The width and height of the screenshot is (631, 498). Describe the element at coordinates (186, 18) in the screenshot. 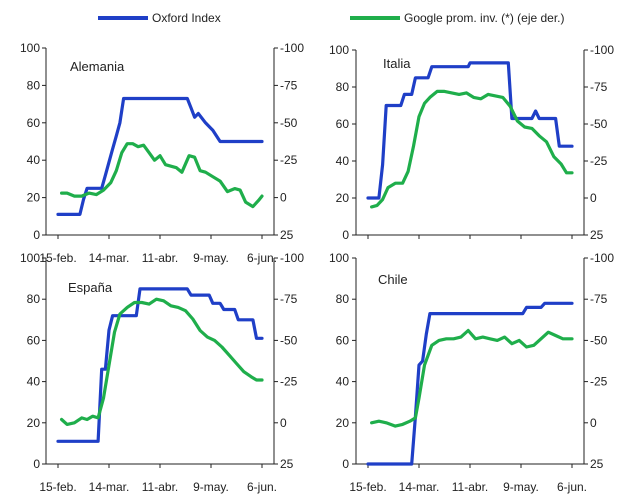

I see `legend-label-oxford: Oxford Index` at that location.